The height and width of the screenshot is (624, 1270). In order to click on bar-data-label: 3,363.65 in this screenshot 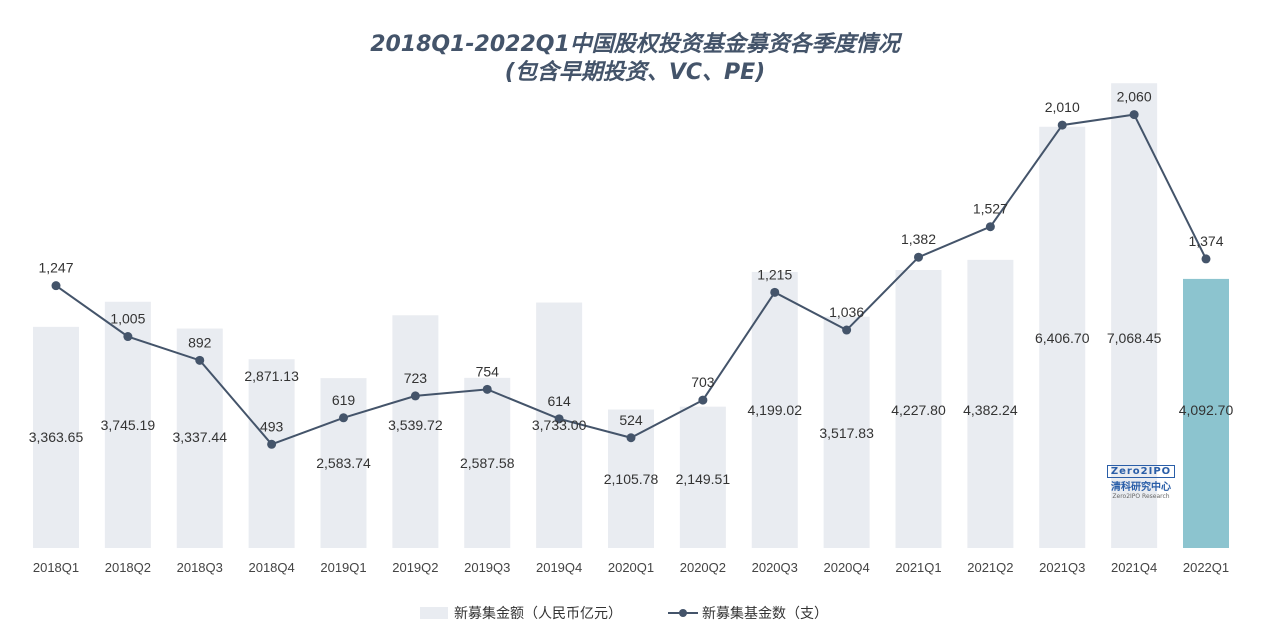, I will do `click(56, 437)`.